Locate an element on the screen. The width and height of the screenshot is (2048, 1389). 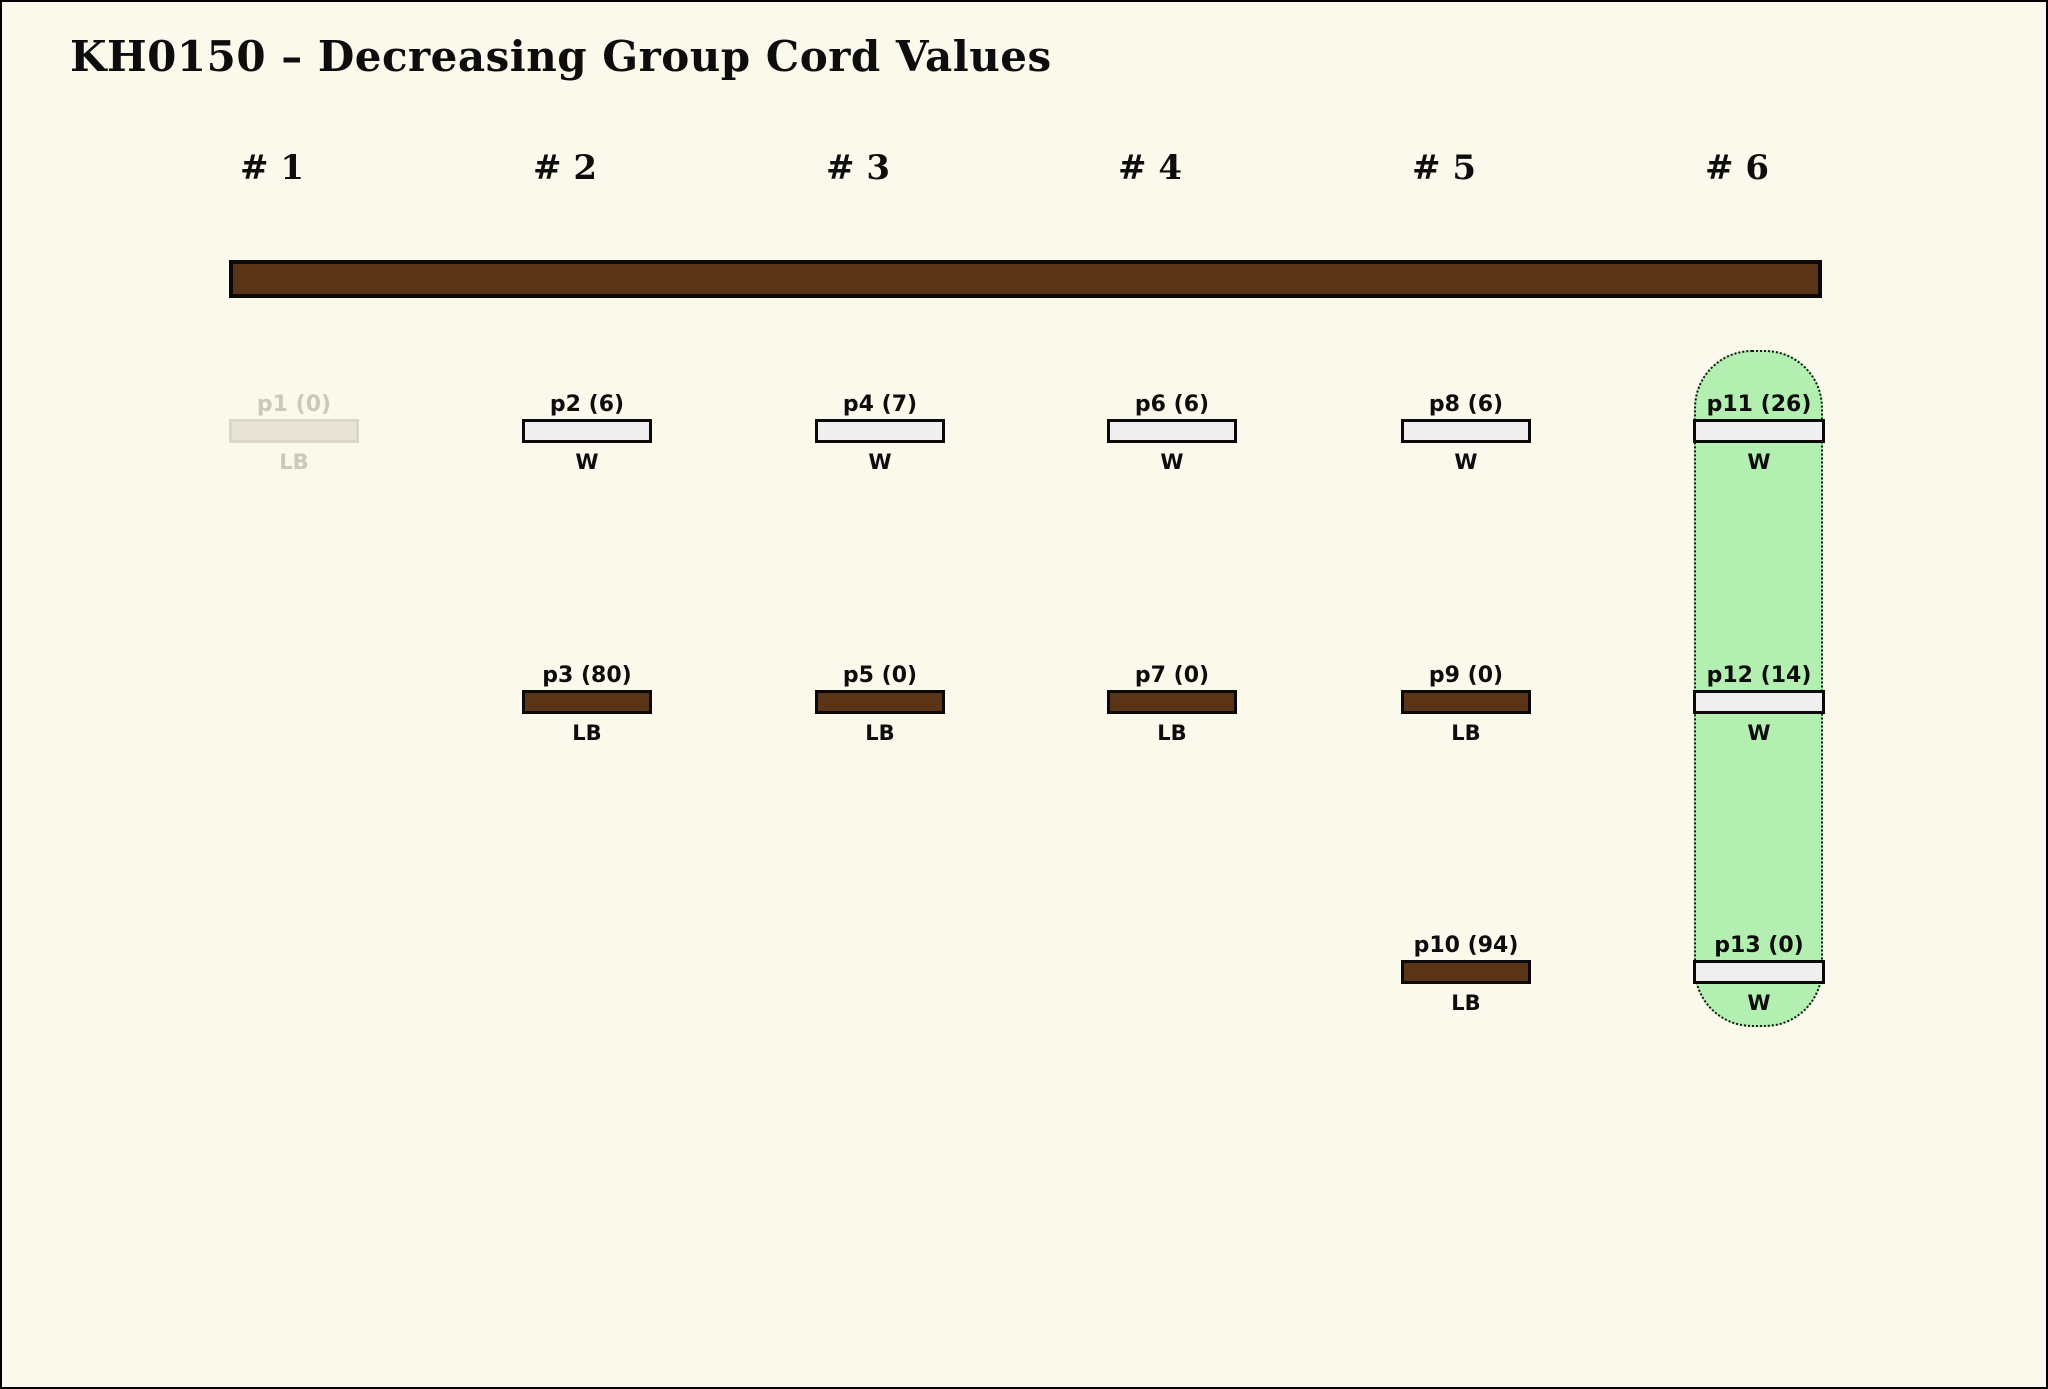
entry-name: p8 (6) is located at coordinates (1466, 404).